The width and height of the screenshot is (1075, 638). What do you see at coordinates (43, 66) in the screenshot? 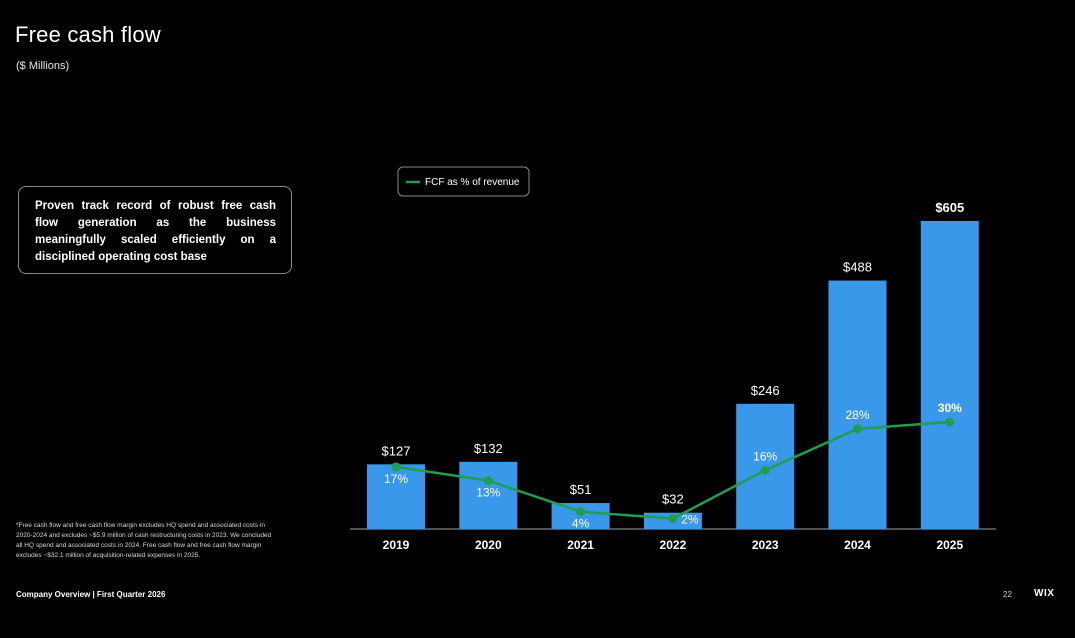
I see `page-subtitle: ($ Millions)` at bounding box center [43, 66].